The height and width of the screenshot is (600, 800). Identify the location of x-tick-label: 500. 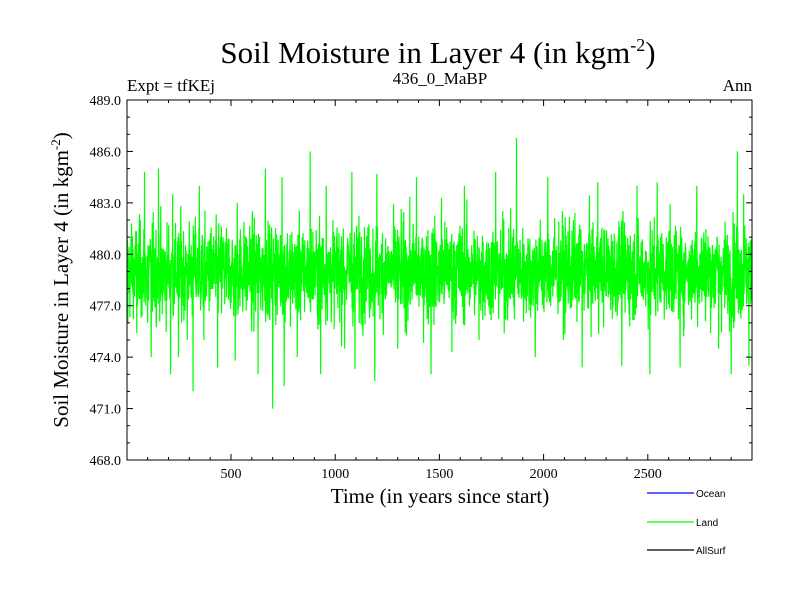
(230, 474).